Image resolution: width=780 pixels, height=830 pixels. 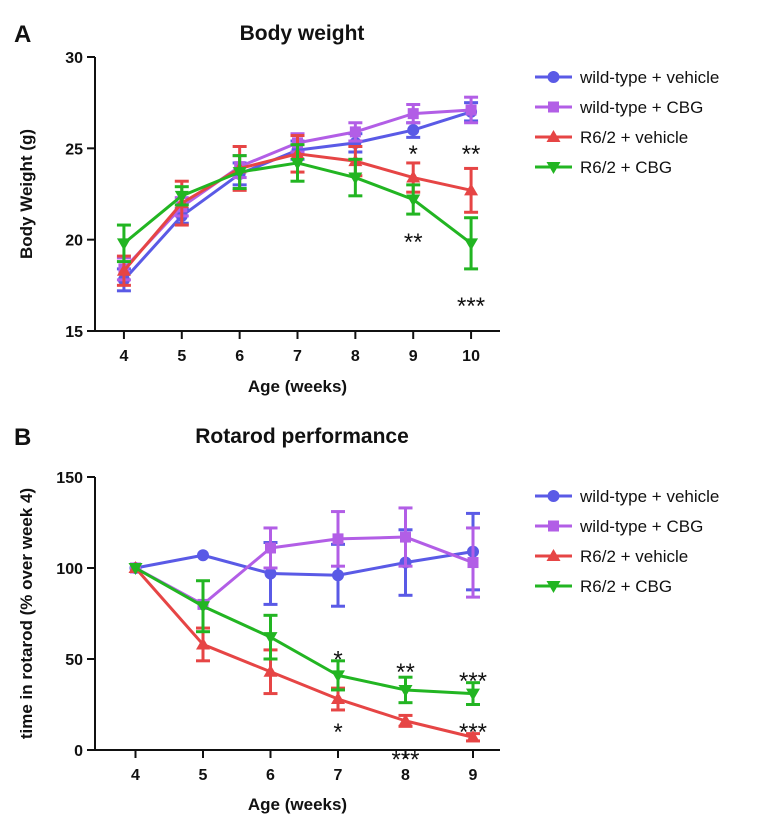 What do you see at coordinates (22, 437) in the screenshot?
I see `panel-letter-b: B` at bounding box center [22, 437].